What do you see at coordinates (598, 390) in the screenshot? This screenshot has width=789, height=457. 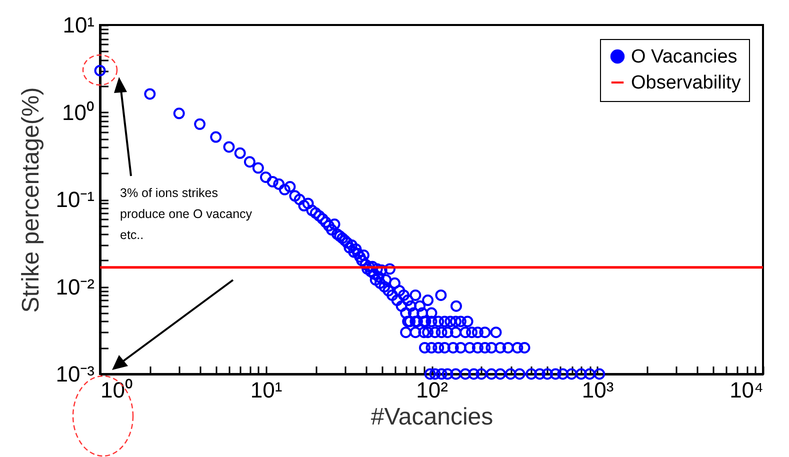 I see `x-tick-label: 10³` at bounding box center [598, 390].